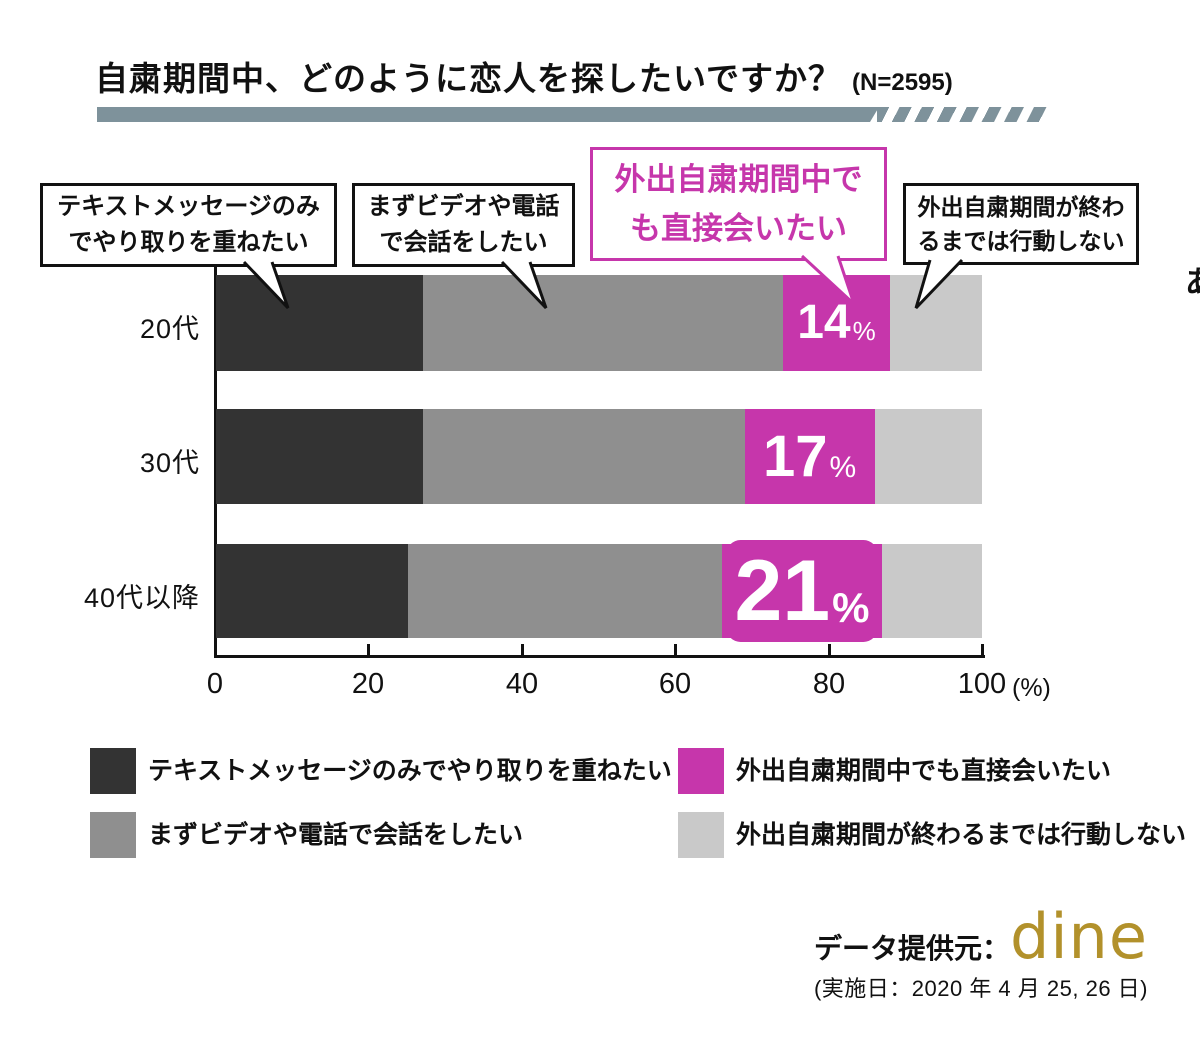 The image size is (1200, 1051). Describe the element at coordinates (902, 82) in the screenshot. I see `sample-size: (N=2595)` at that location.